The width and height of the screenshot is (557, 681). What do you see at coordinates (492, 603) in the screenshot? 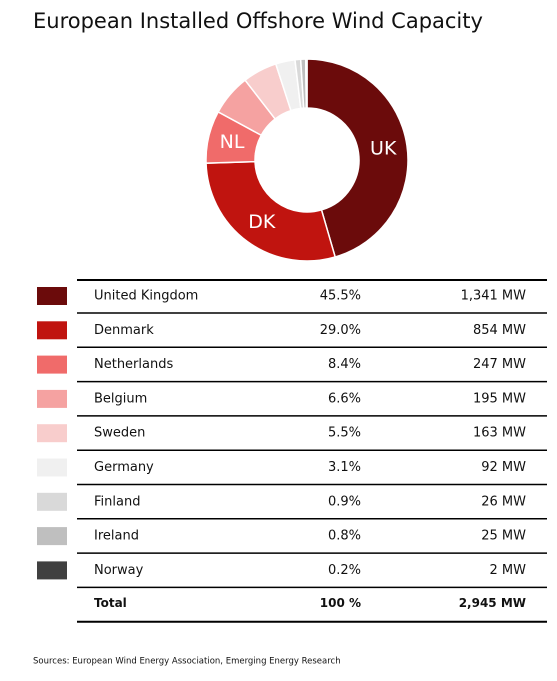
I see `total-capacity: 2,945 MW` at bounding box center [492, 603].